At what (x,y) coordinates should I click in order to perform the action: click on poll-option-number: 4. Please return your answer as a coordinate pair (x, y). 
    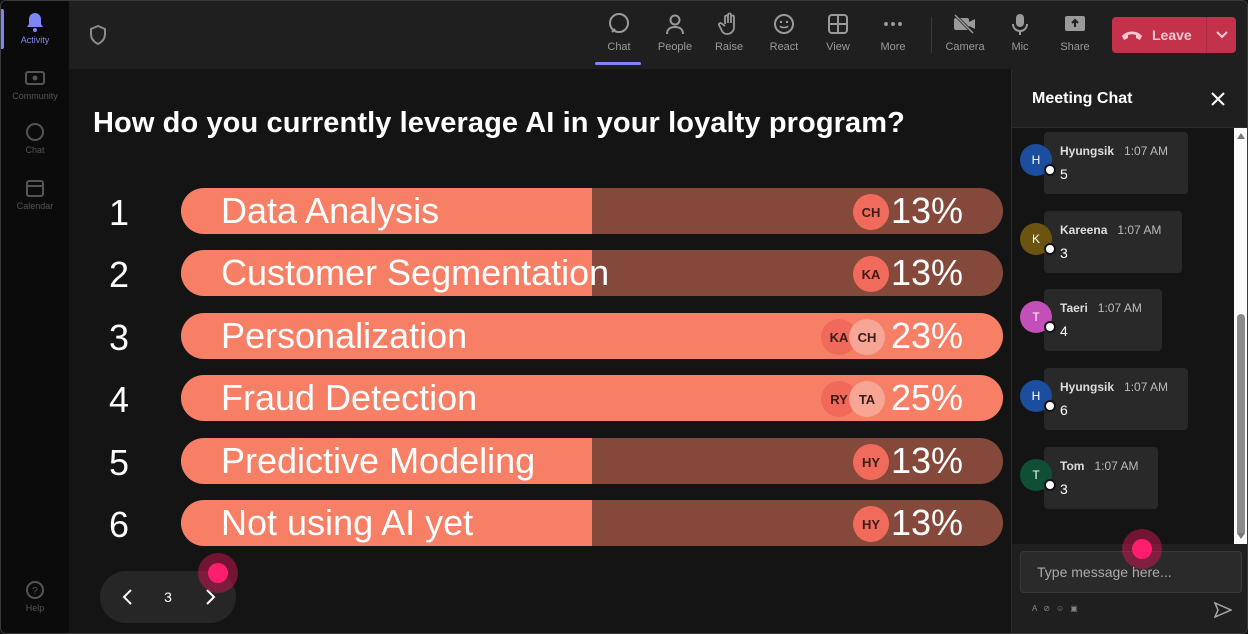
    Looking at the image, I should click on (119, 399).